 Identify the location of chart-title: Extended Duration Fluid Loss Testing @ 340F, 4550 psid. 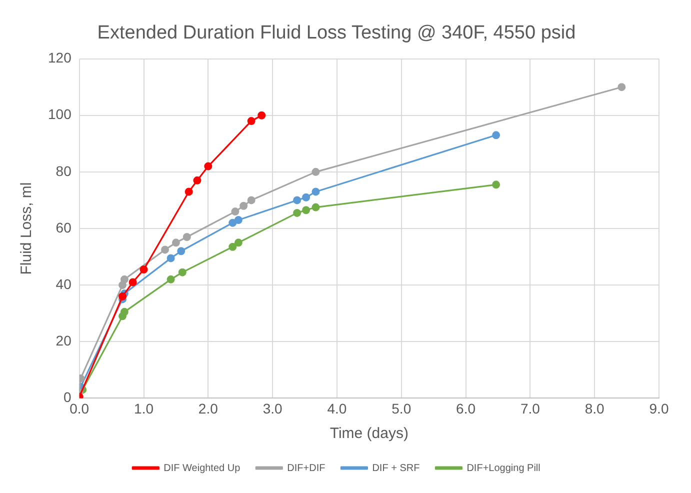
(336, 33).